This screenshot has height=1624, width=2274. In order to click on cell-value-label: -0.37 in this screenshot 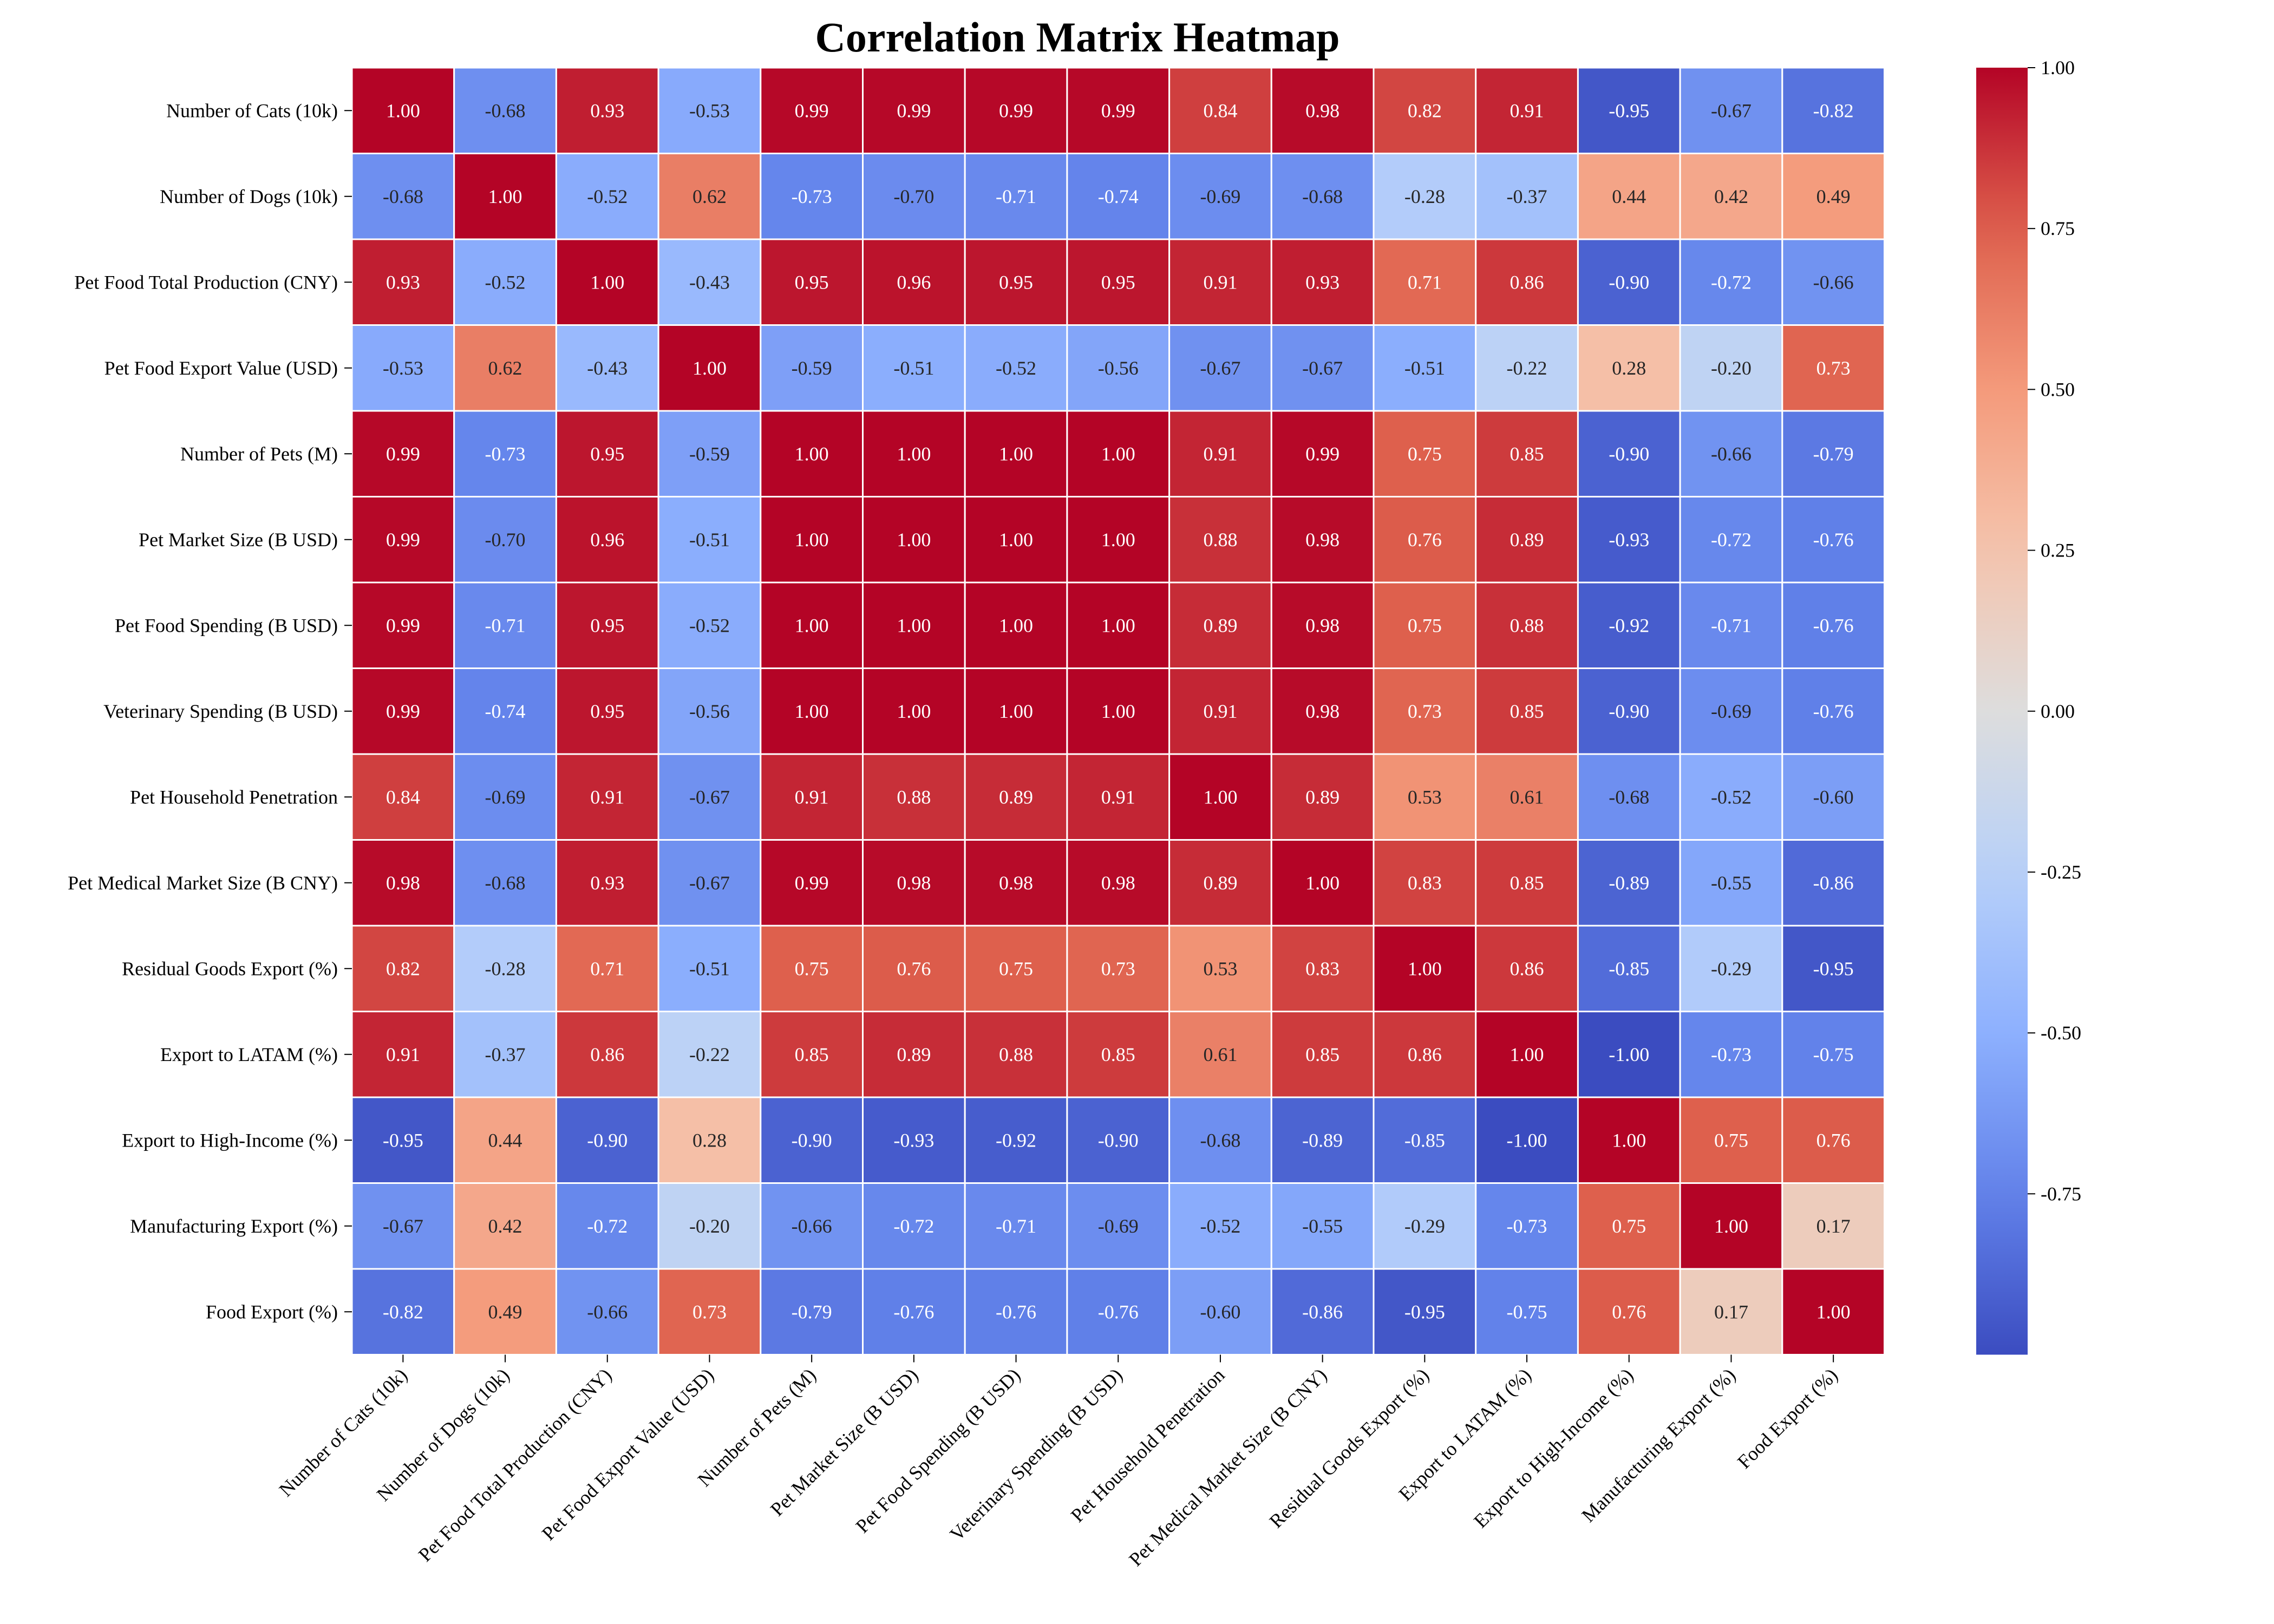, I will do `click(1527, 197)`.